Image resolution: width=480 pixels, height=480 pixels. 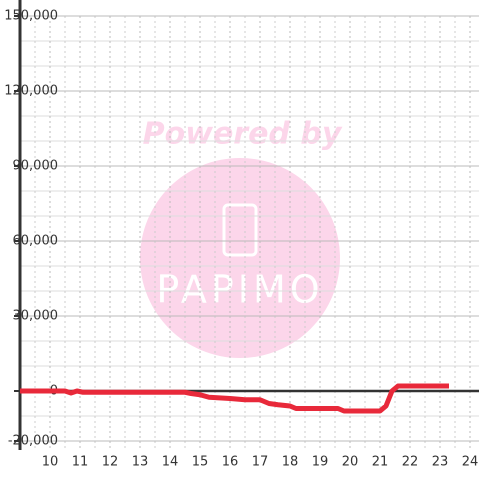 I want to click on y-tick-label: -20,000, so click(x=33, y=441).